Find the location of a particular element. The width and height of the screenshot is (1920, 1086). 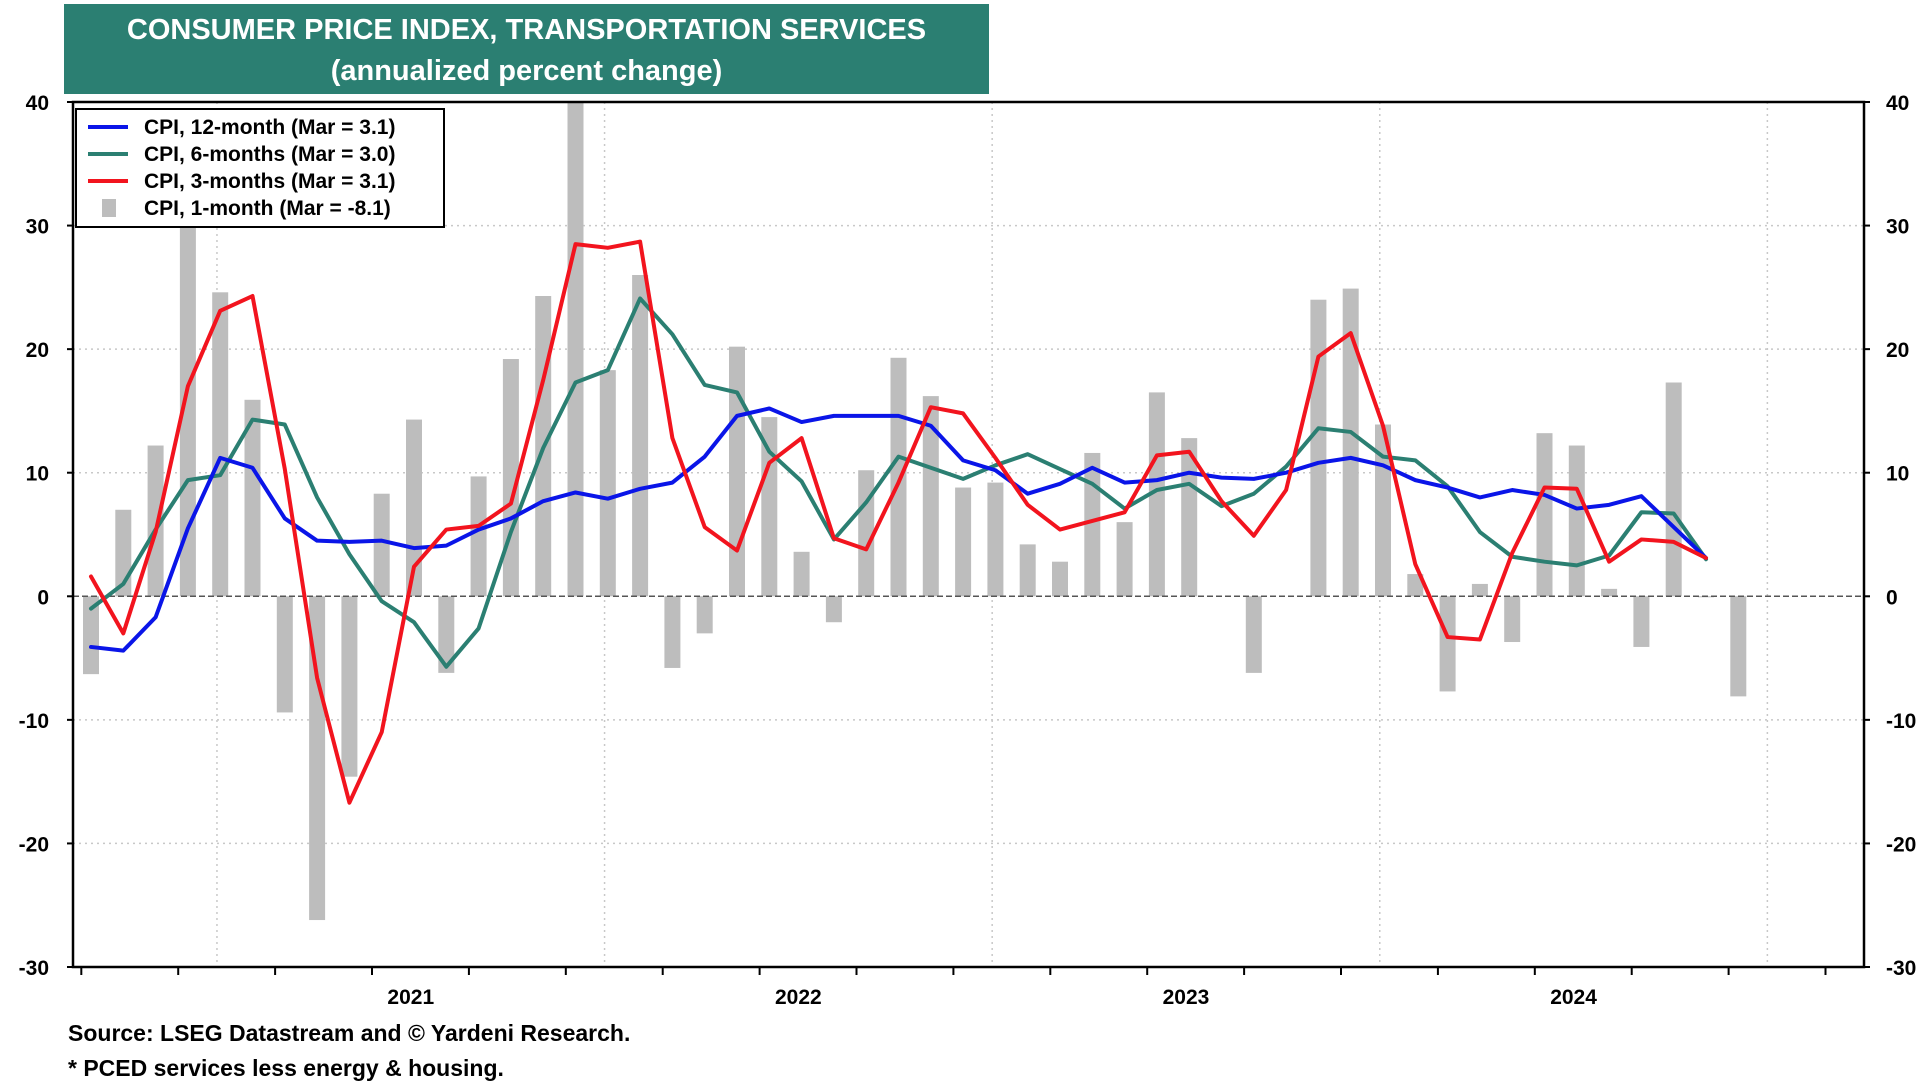

legend-swatch-bar is located at coordinates (109, 208).